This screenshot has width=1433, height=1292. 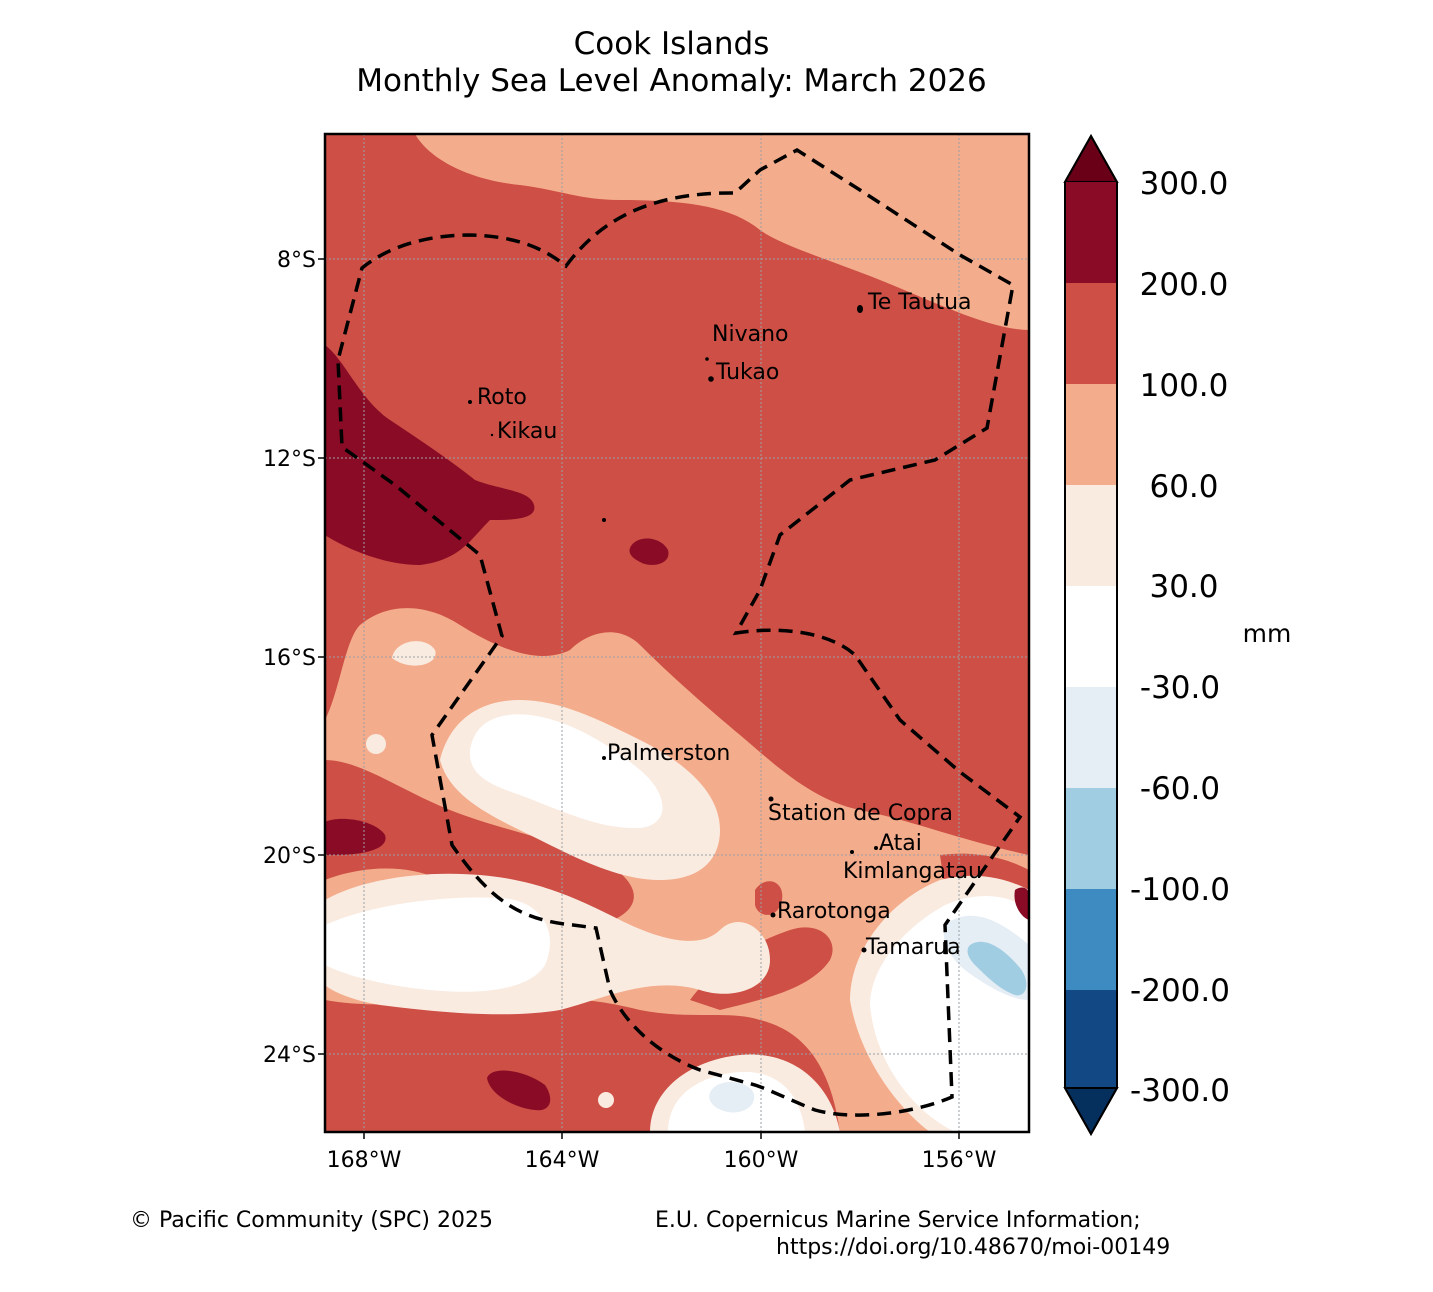 What do you see at coordinates (1180, 890) in the screenshot?
I see `colorbar-label: -100.0` at bounding box center [1180, 890].